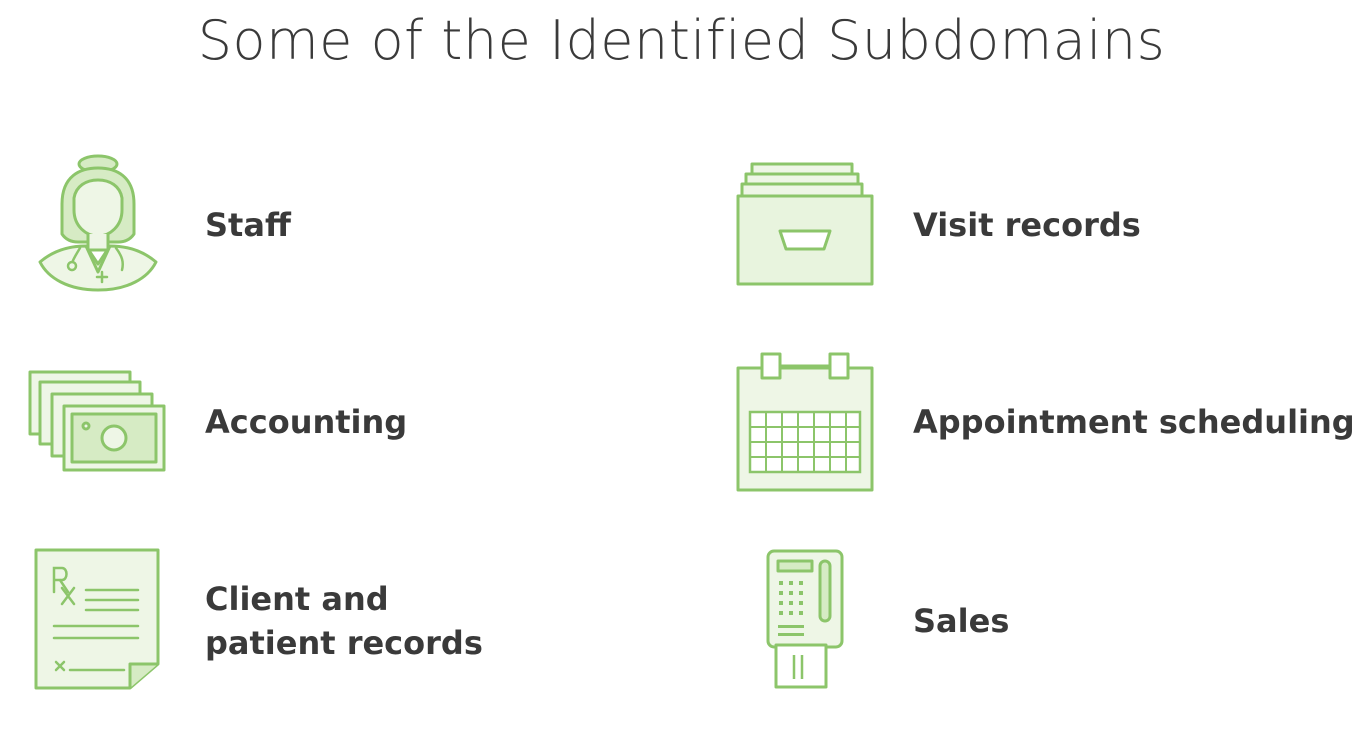  Describe the element at coordinates (961, 621) in the screenshot. I see `subdomain-label: Sales` at that location.